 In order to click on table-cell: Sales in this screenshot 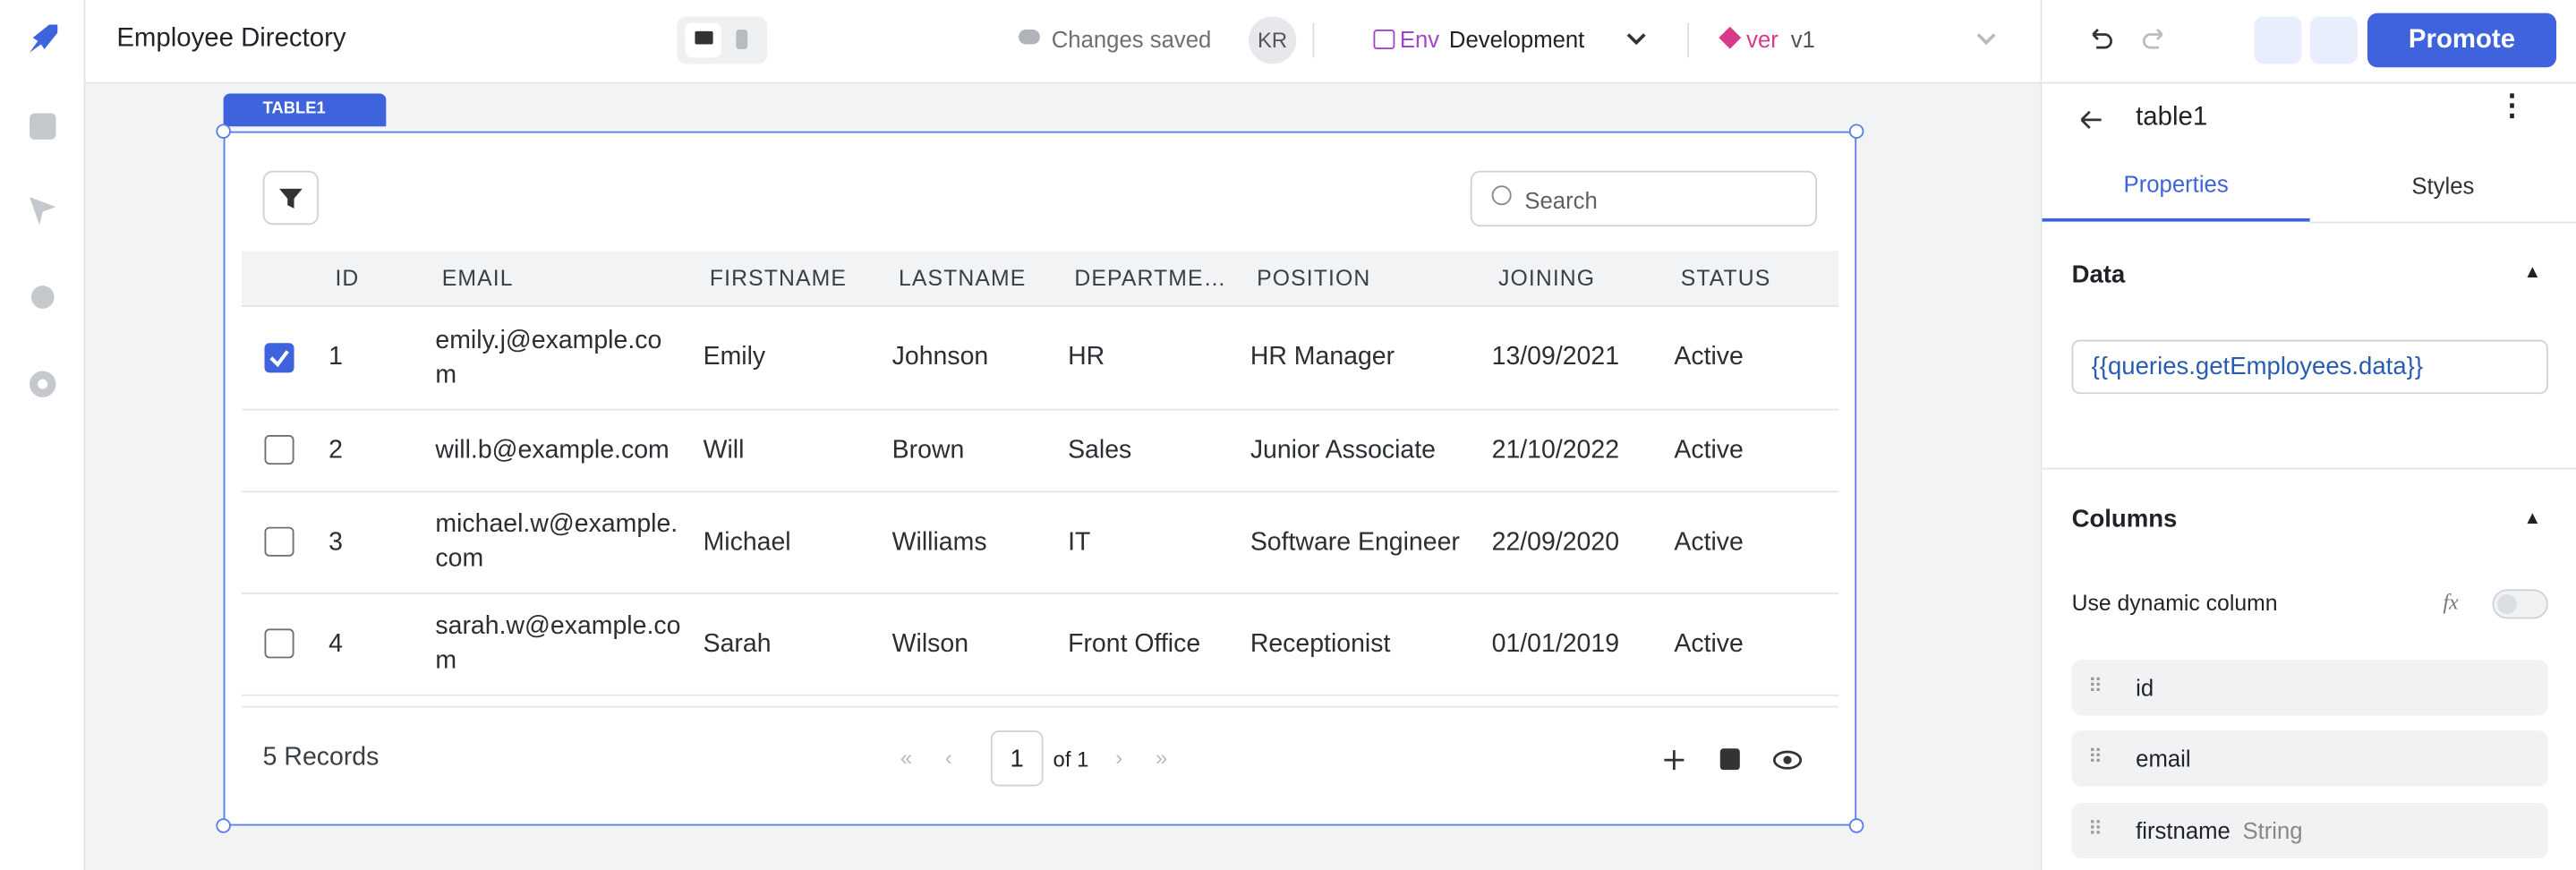, I will do `click(1150, 450)`.